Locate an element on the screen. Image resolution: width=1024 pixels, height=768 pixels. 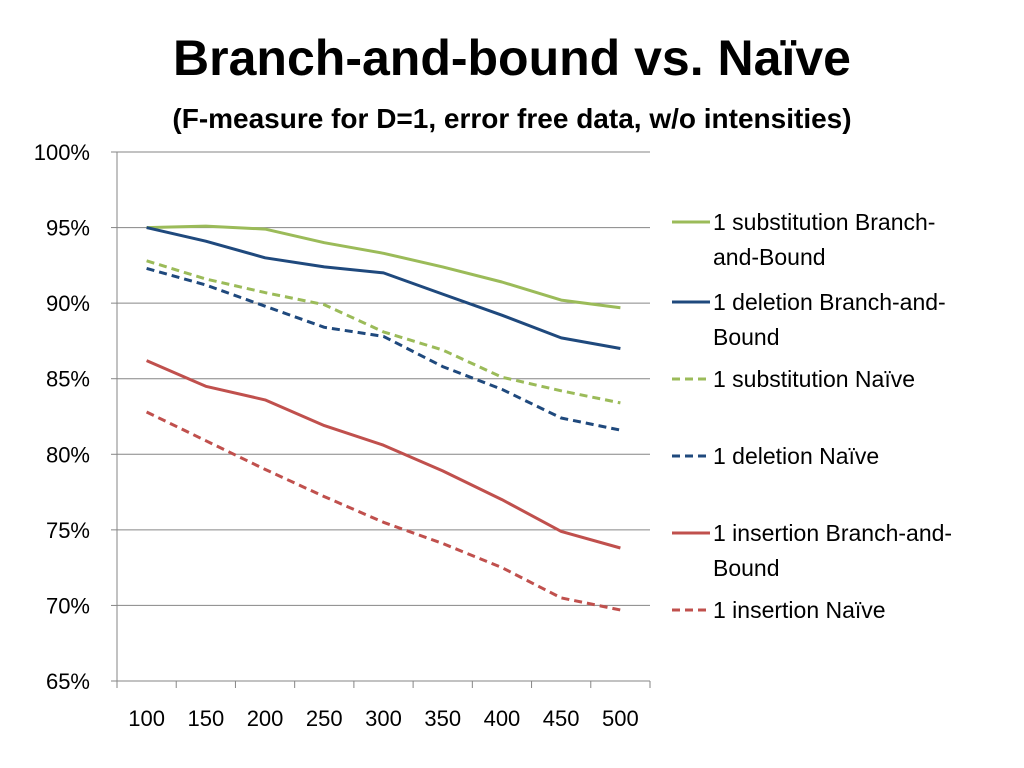
slide-title: Branch-and-bound vs. Naïve is located at coordinates (512, 58).